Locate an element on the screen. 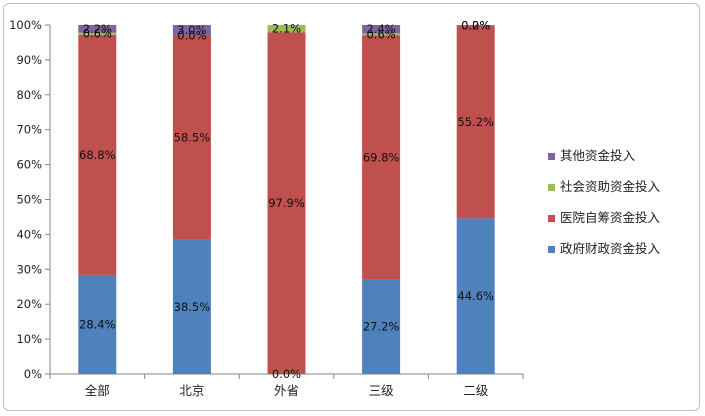 The image size is (705, 416). data-label: 2.2% is located at coordinates (97, 29).